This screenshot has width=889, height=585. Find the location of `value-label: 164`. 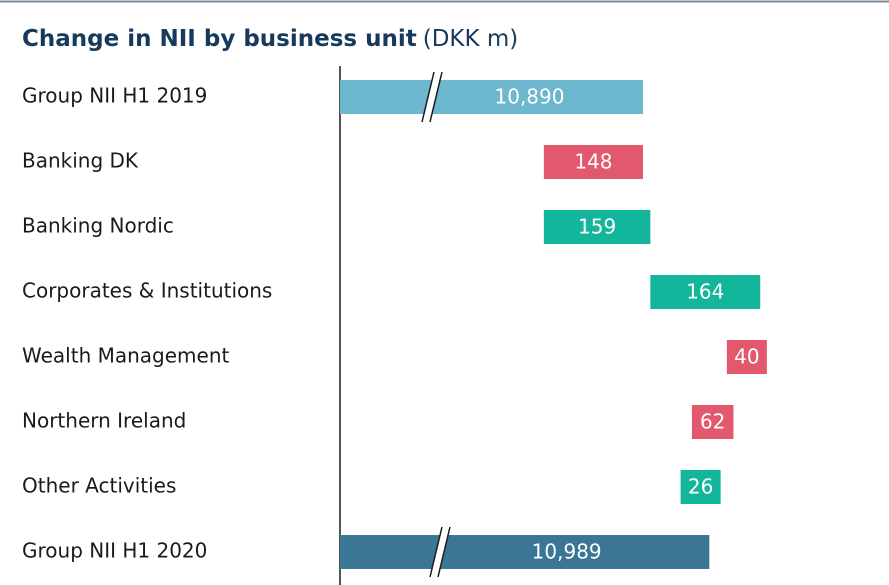

value-label: 164 is located at coordinates (705, 292).